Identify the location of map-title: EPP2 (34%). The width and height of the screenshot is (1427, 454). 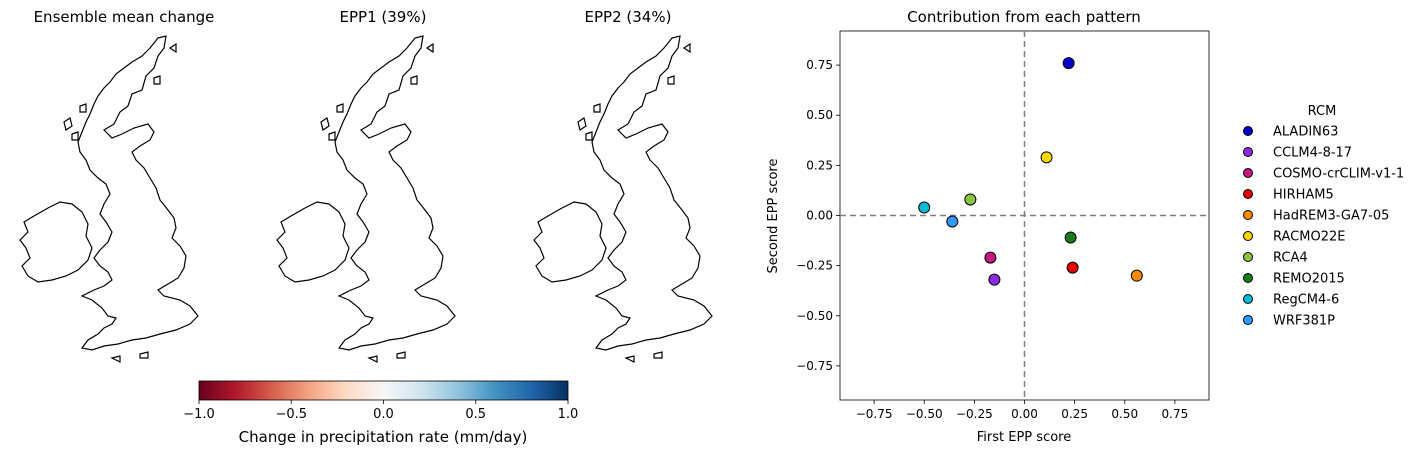
(628, 17).